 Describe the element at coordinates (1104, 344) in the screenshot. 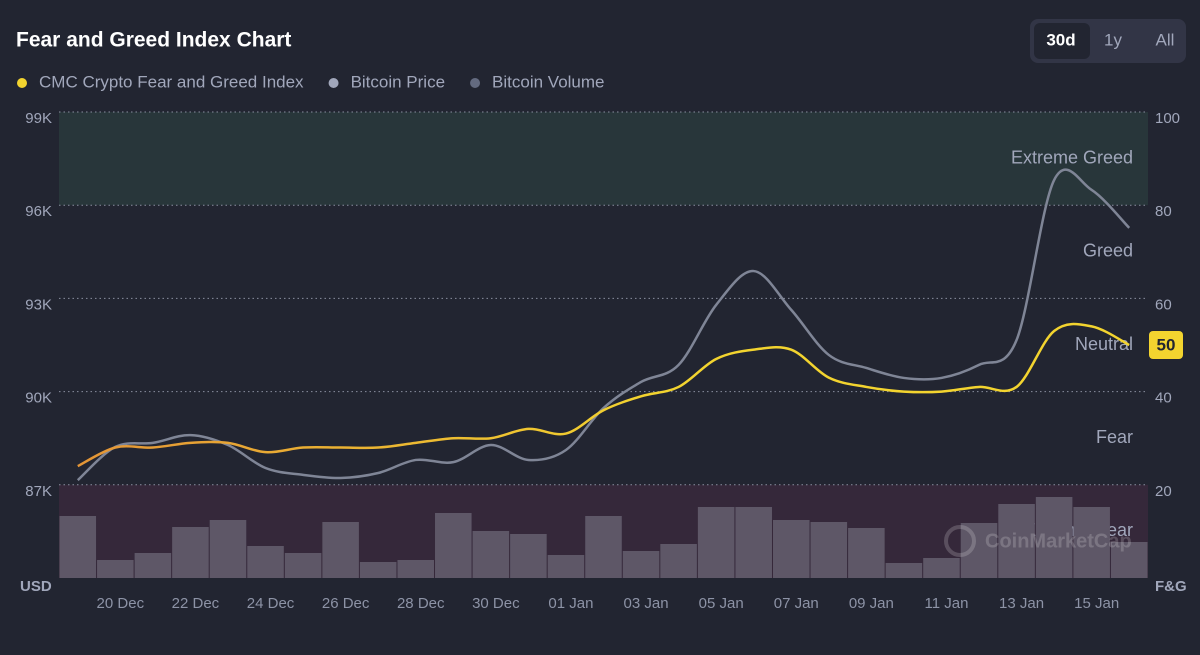

I see `zone-label: Neutral` at that location.